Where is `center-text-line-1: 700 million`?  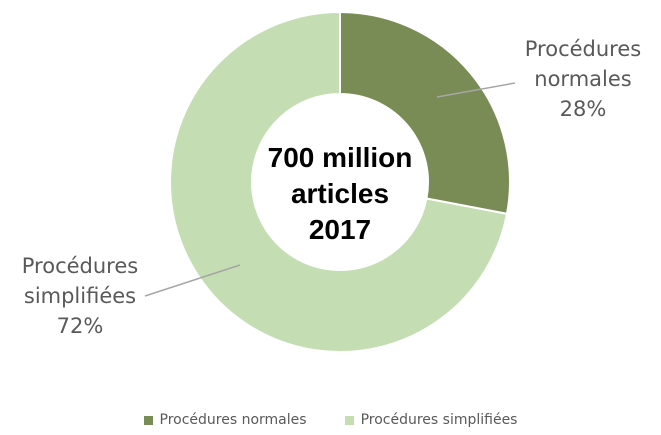 center-text-line-1: 700 million is located at coordinates (340, 157).